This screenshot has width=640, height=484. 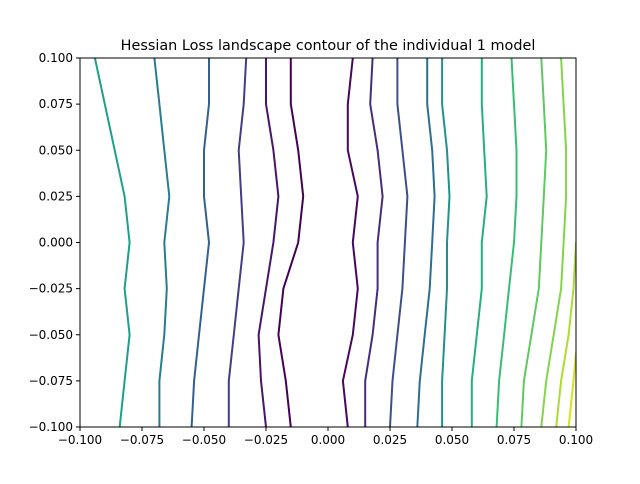 I want to click on x-tick-label: 0.075, so click(x=514, y=440).